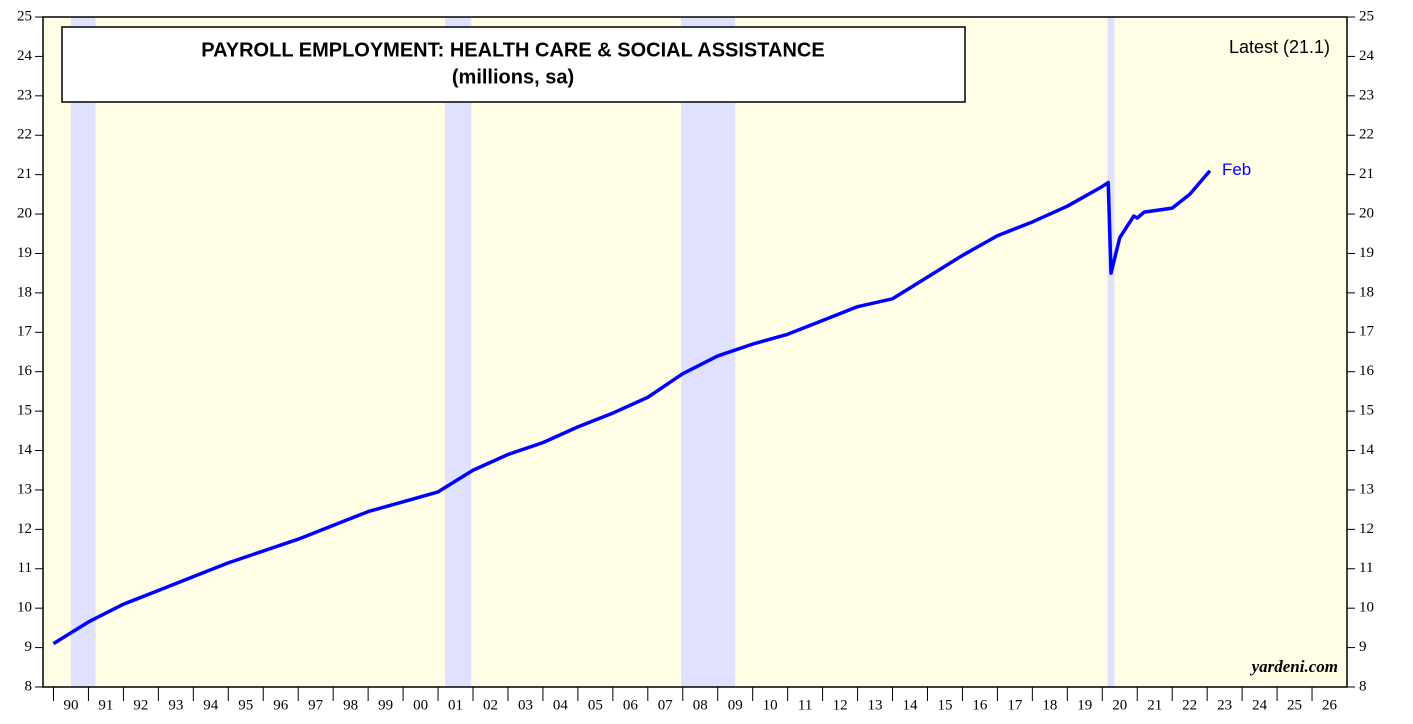 The width and height of the screenshot is (1413, 724). I want to click on y2-tick-label: 19, so click(1366, 253).